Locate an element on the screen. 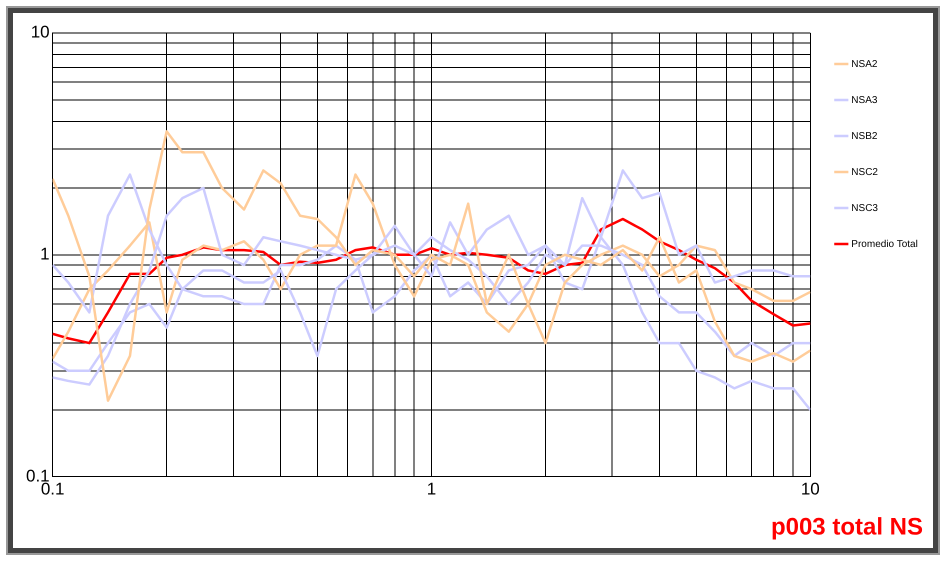  legend-label: NSC3 is located at coordinates (864, 208).